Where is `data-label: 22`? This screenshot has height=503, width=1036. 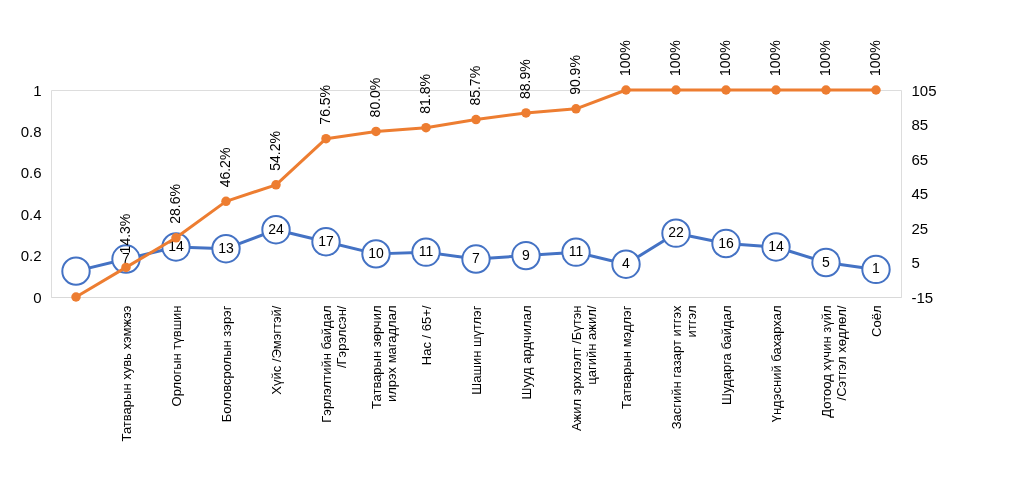
data-label: 22 is located at coordinates (676, 232).